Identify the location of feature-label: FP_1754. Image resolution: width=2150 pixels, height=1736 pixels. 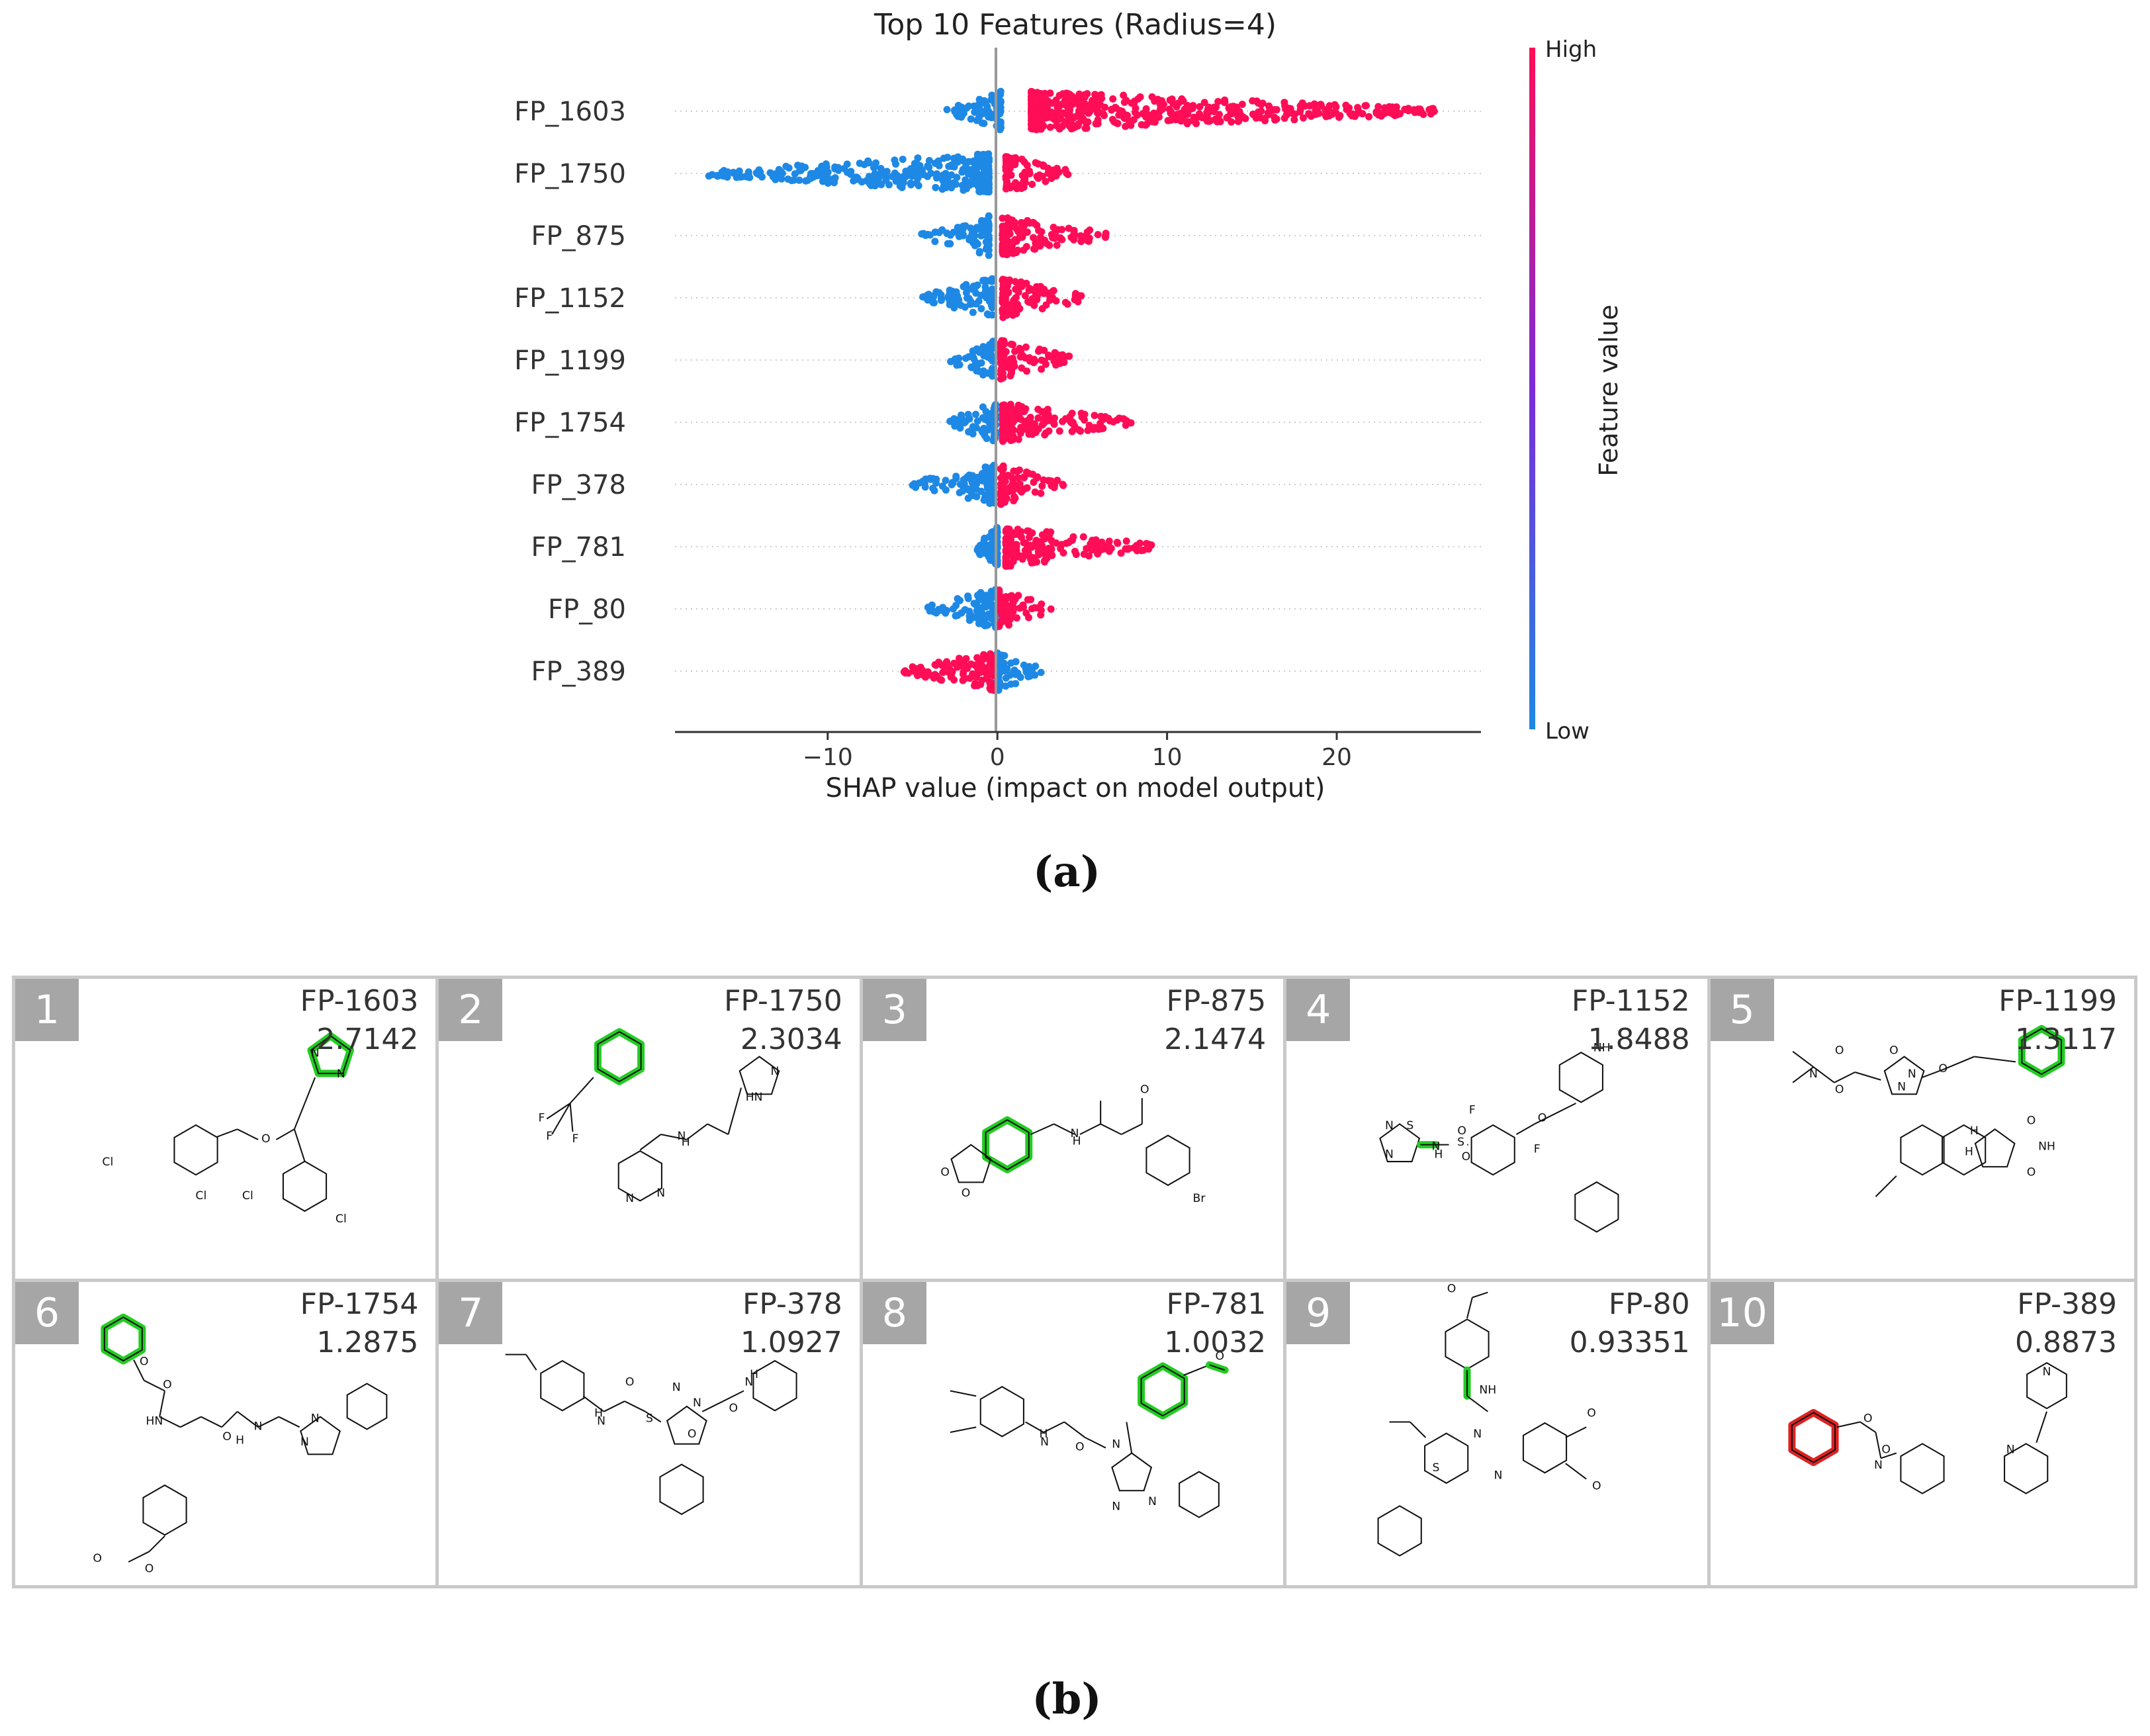
(570, 423).